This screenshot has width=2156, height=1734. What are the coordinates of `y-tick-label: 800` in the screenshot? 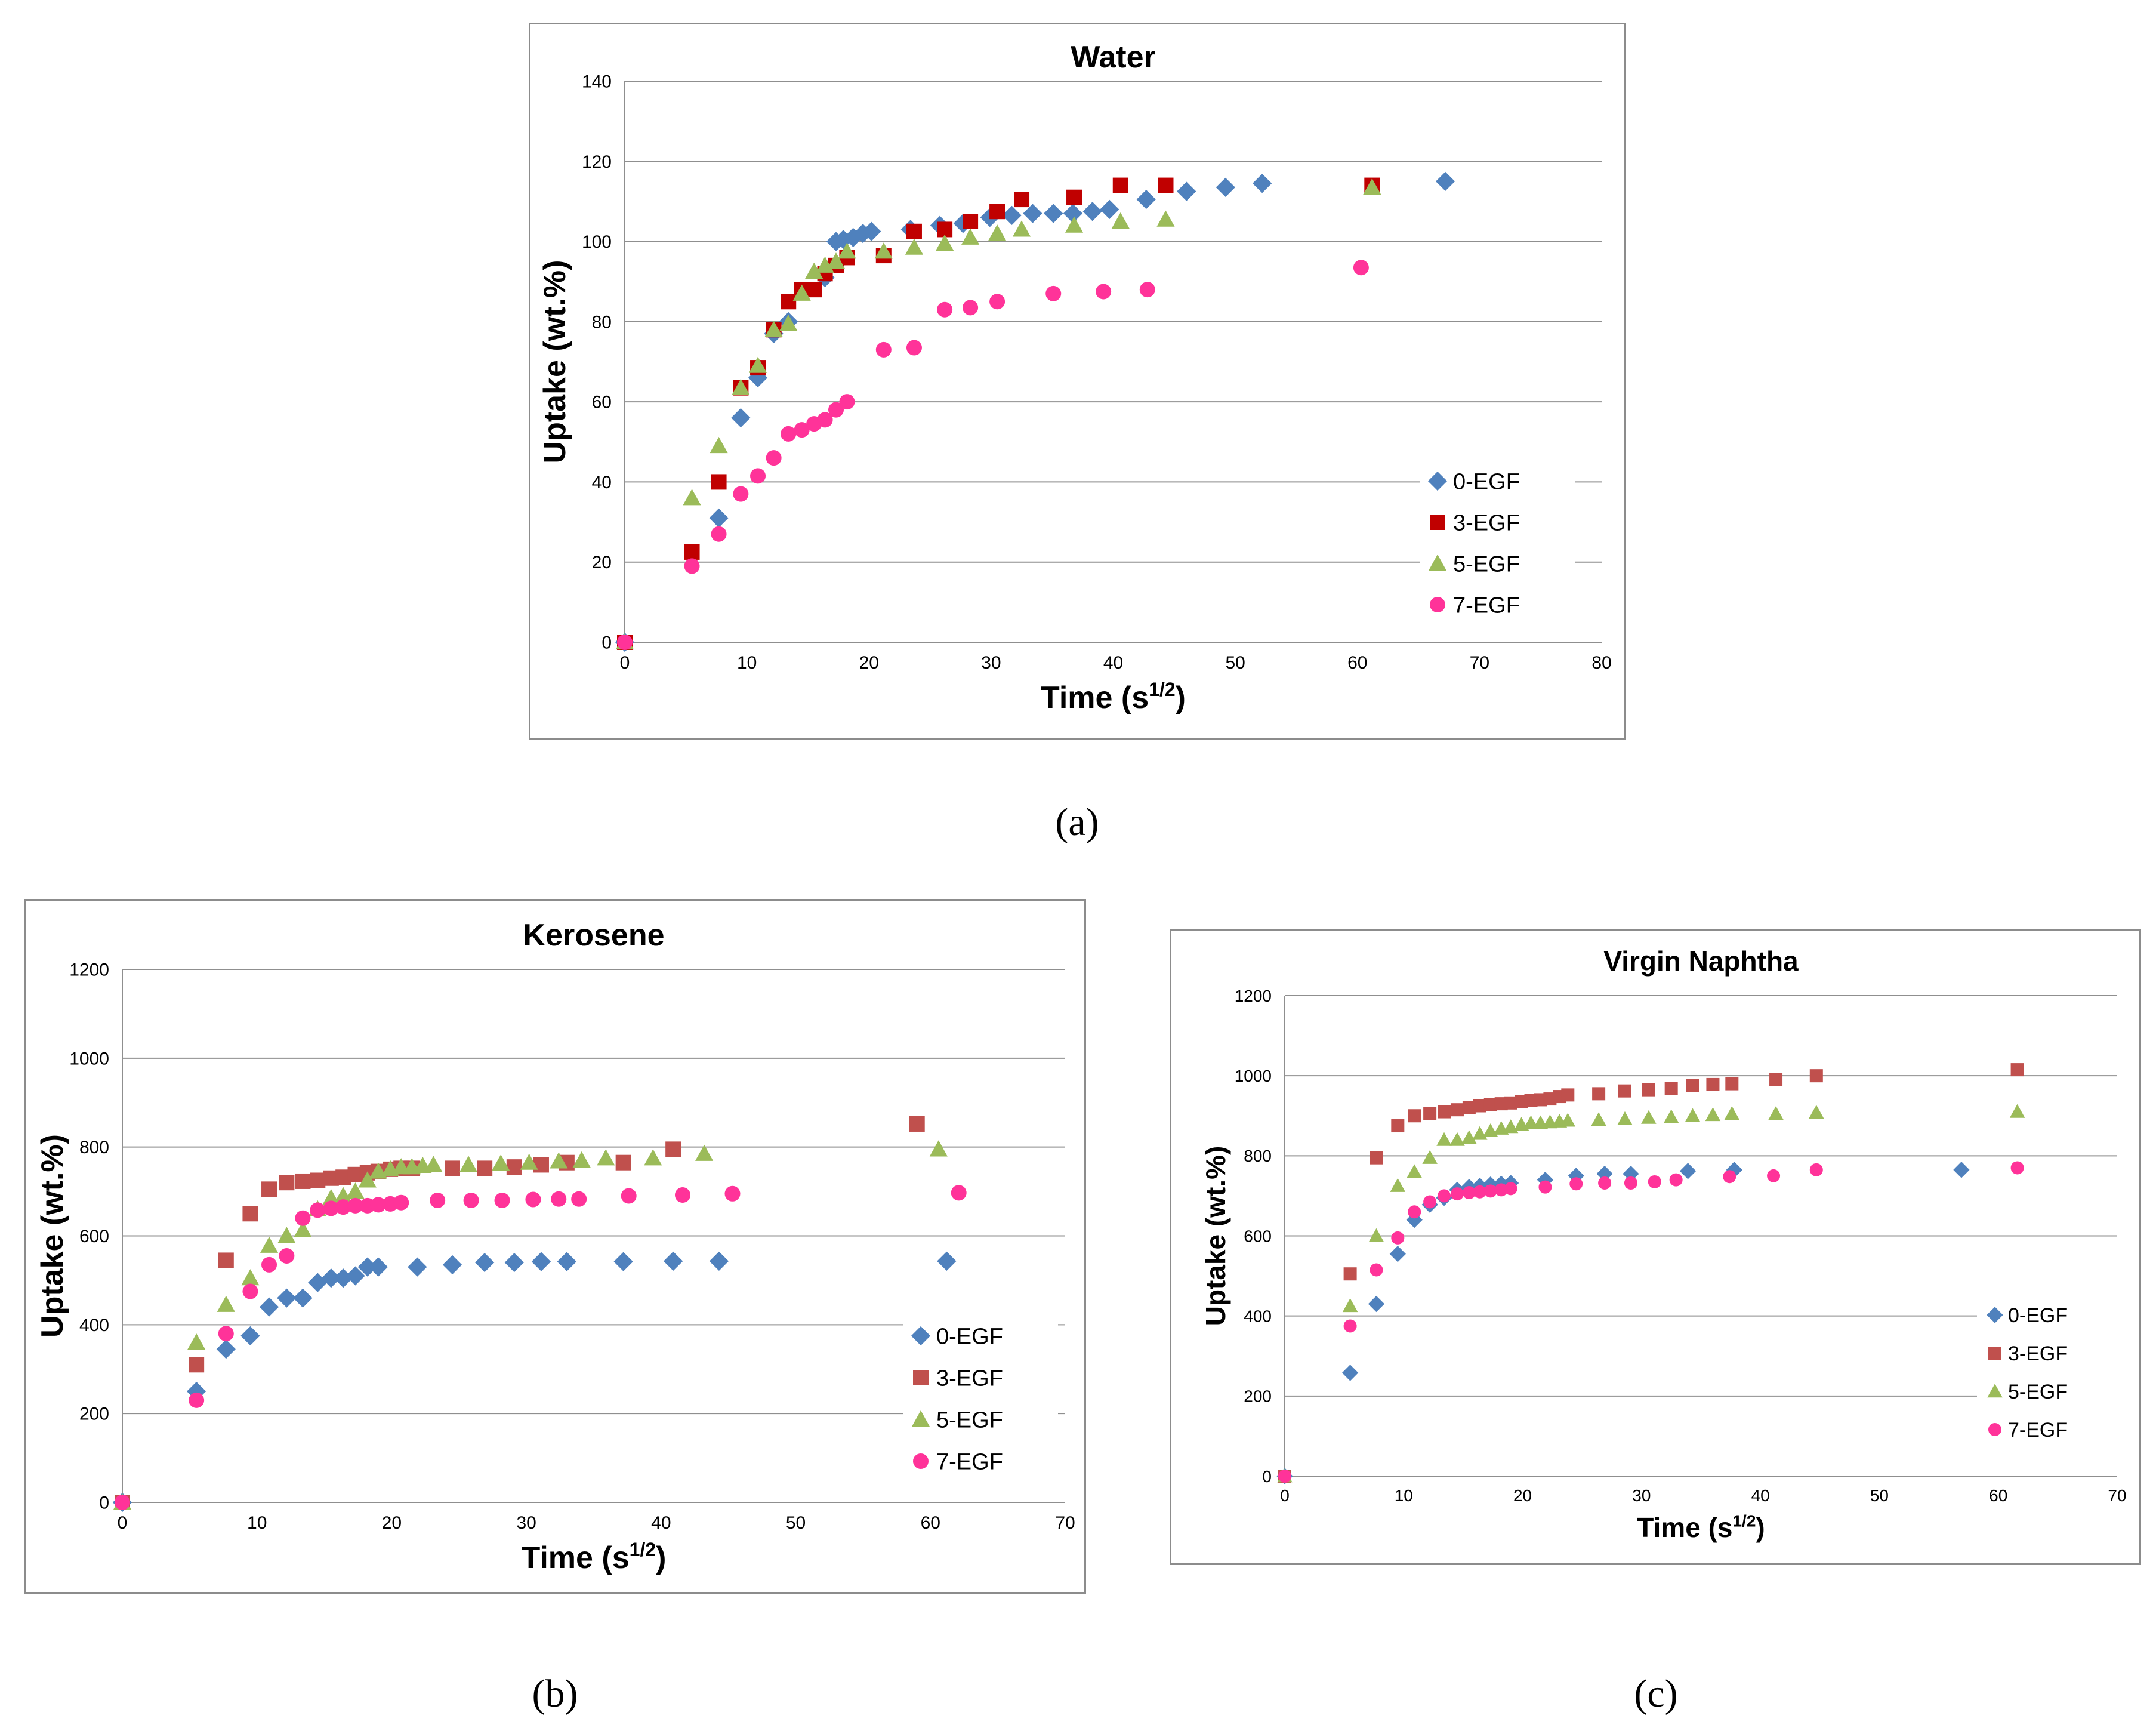 It's located at (94, 1147).